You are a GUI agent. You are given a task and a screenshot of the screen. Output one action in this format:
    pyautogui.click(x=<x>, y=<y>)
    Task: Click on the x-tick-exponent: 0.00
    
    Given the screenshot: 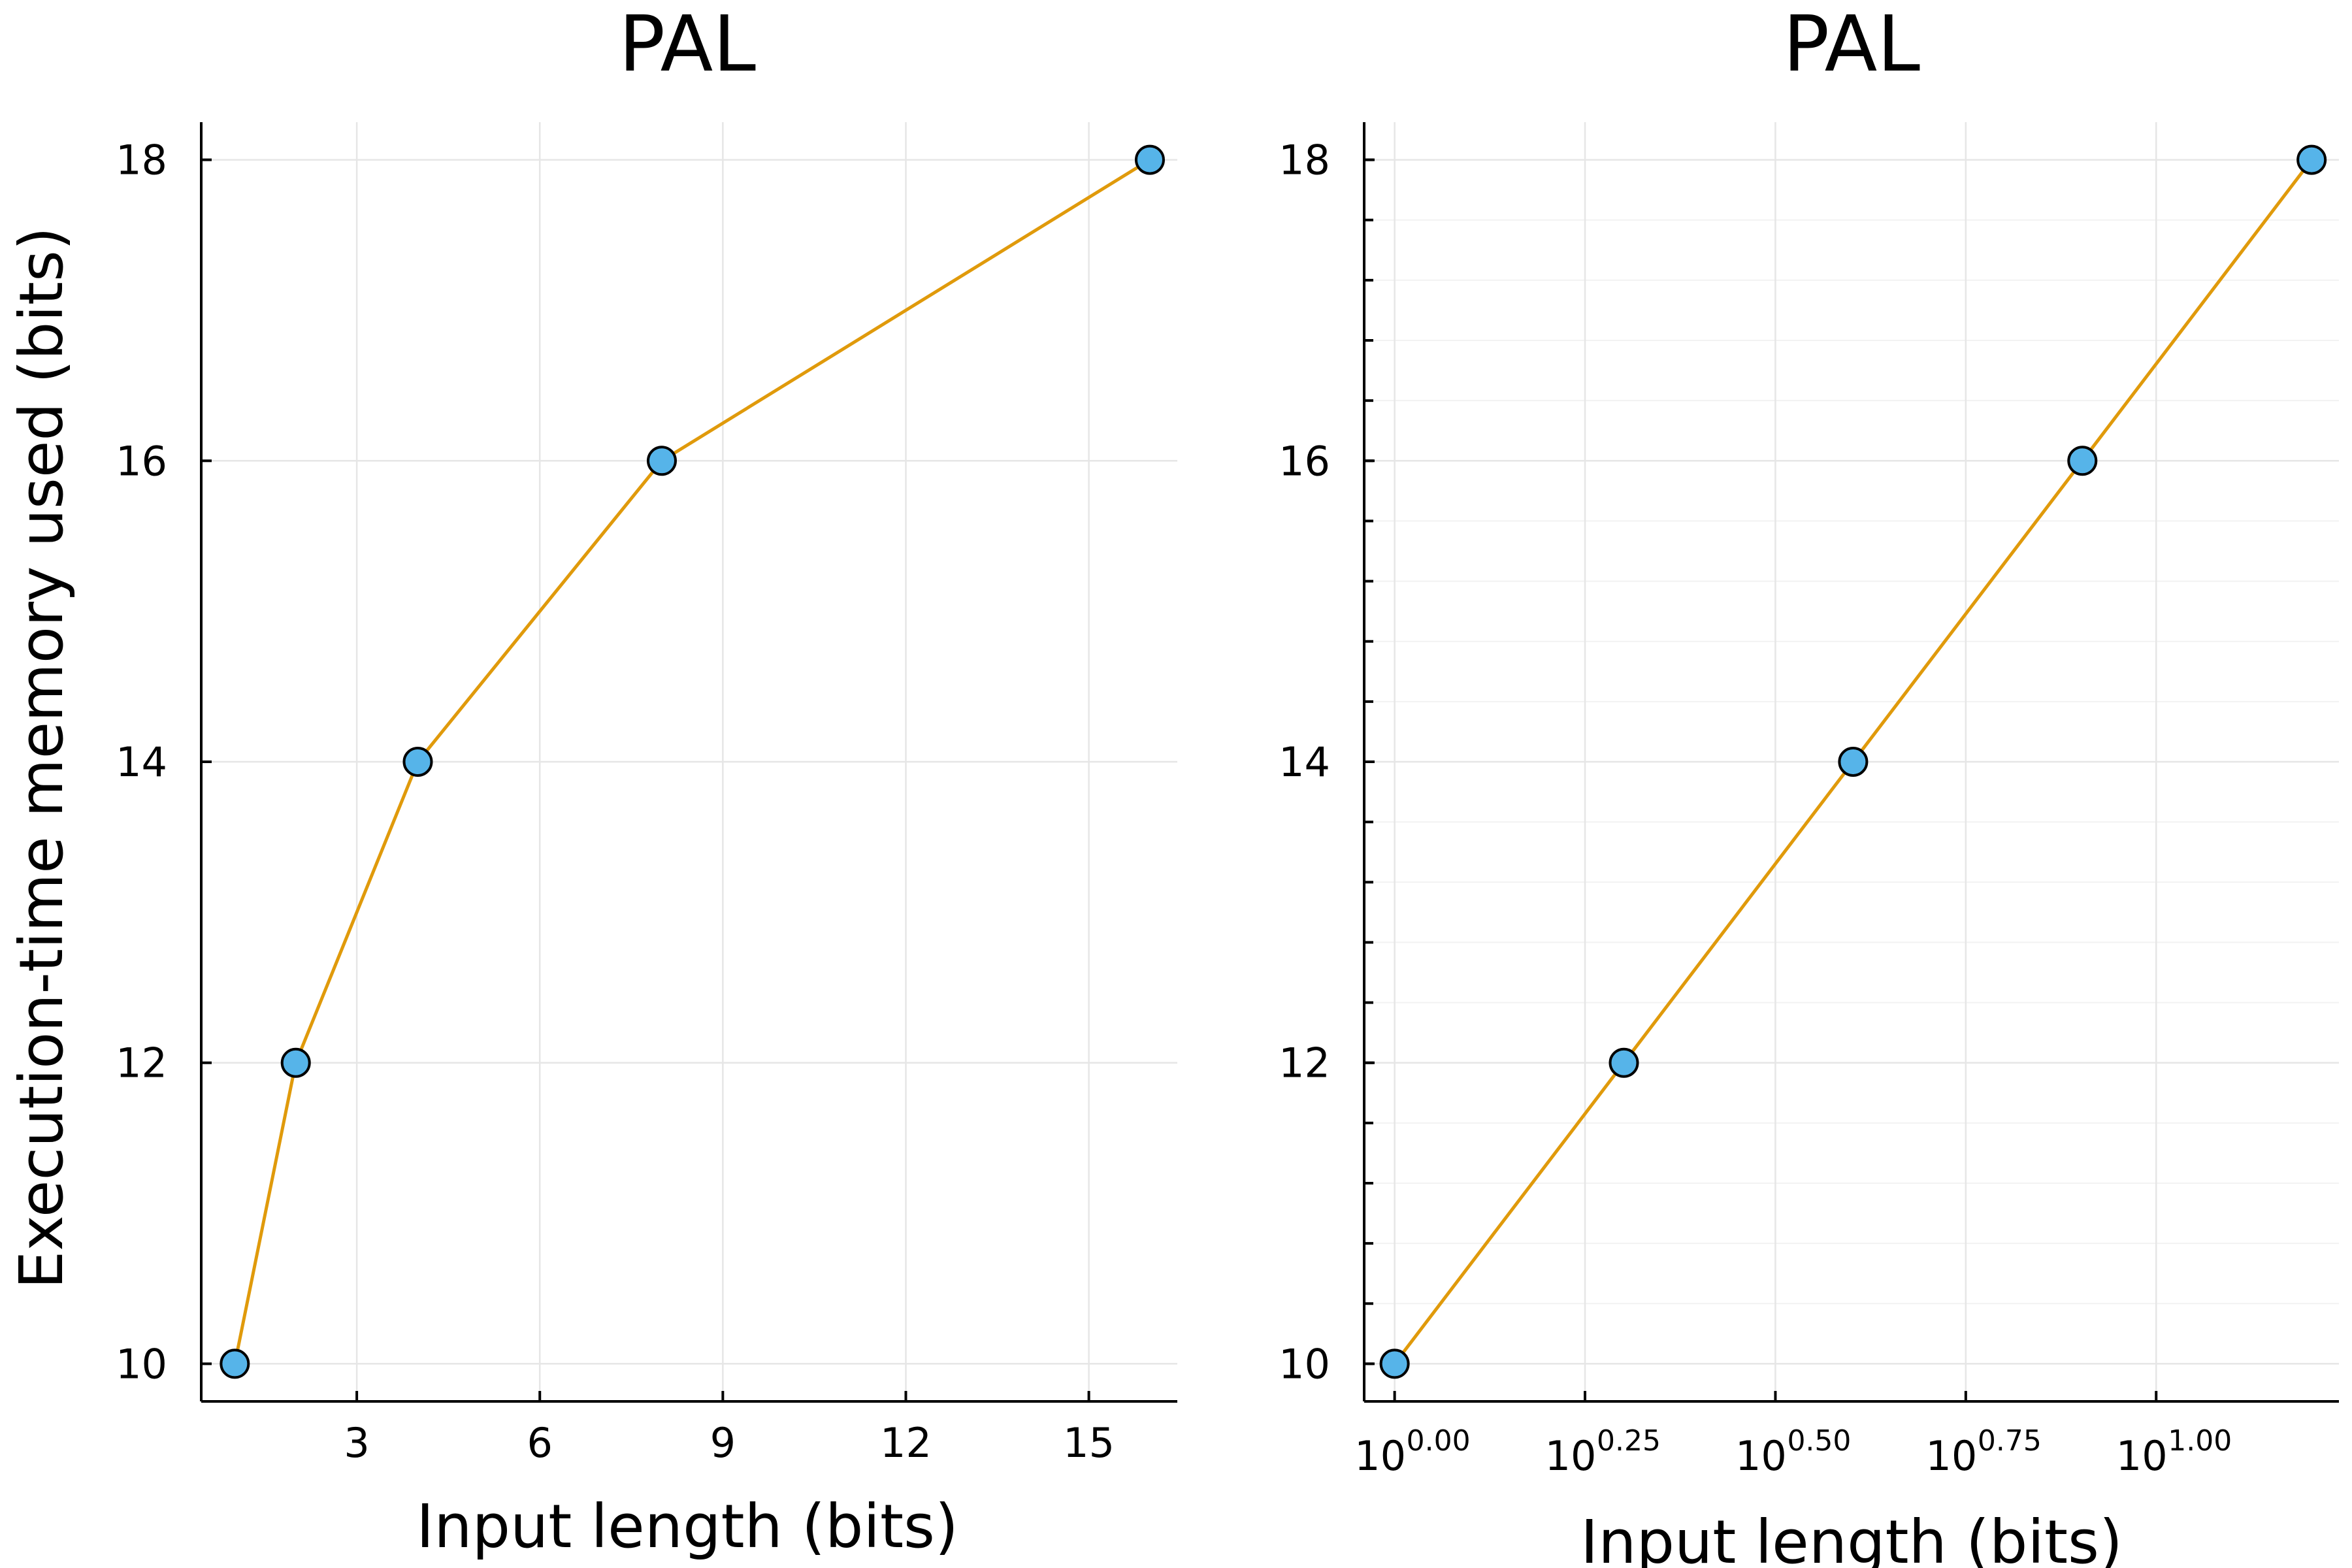 What is the action you would take?
    pyautogui.click(x=1439, y=1441)
    